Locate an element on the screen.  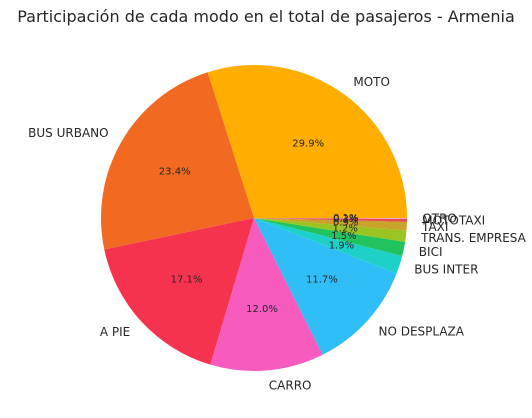
pie-slice-no-desplaza is located at coordinates (325, 286).